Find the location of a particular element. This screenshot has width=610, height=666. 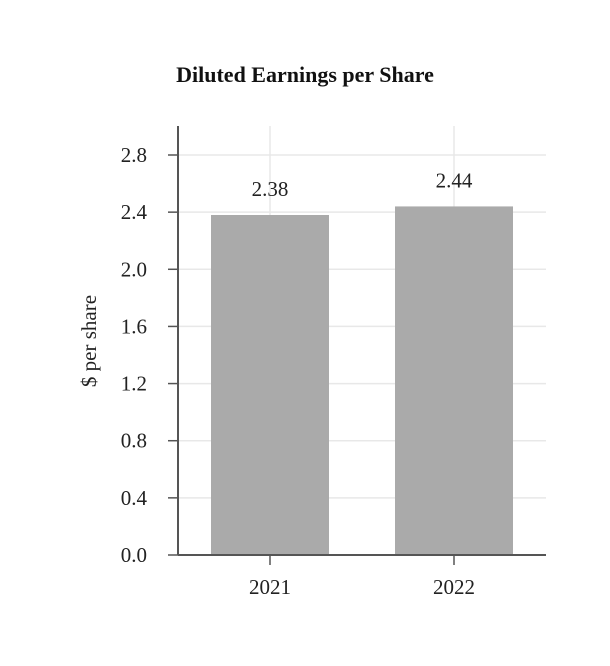

y-tick-label: 0.4 is located at coordinates (134, 498).